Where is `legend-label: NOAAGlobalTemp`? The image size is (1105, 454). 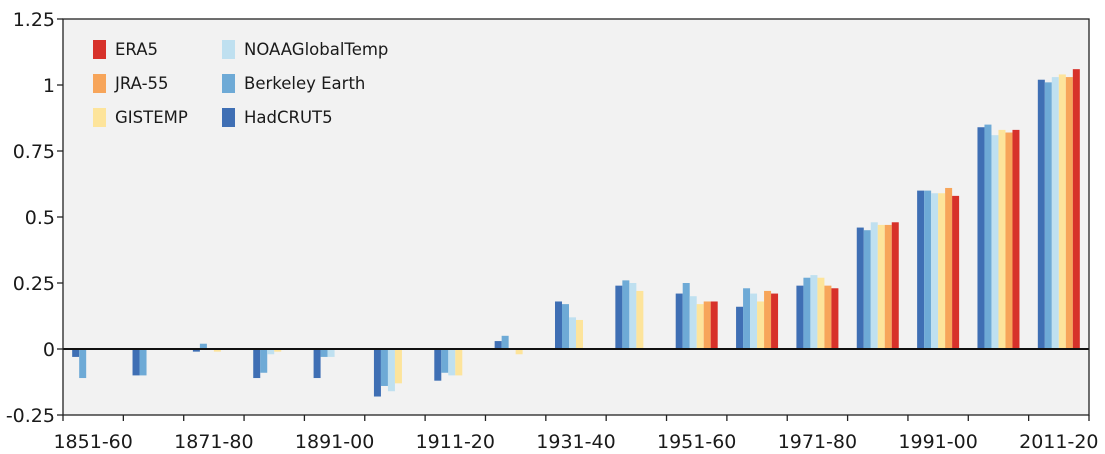
legend-label: NOAAGlobalTemp is located at coordinates (316, 49).